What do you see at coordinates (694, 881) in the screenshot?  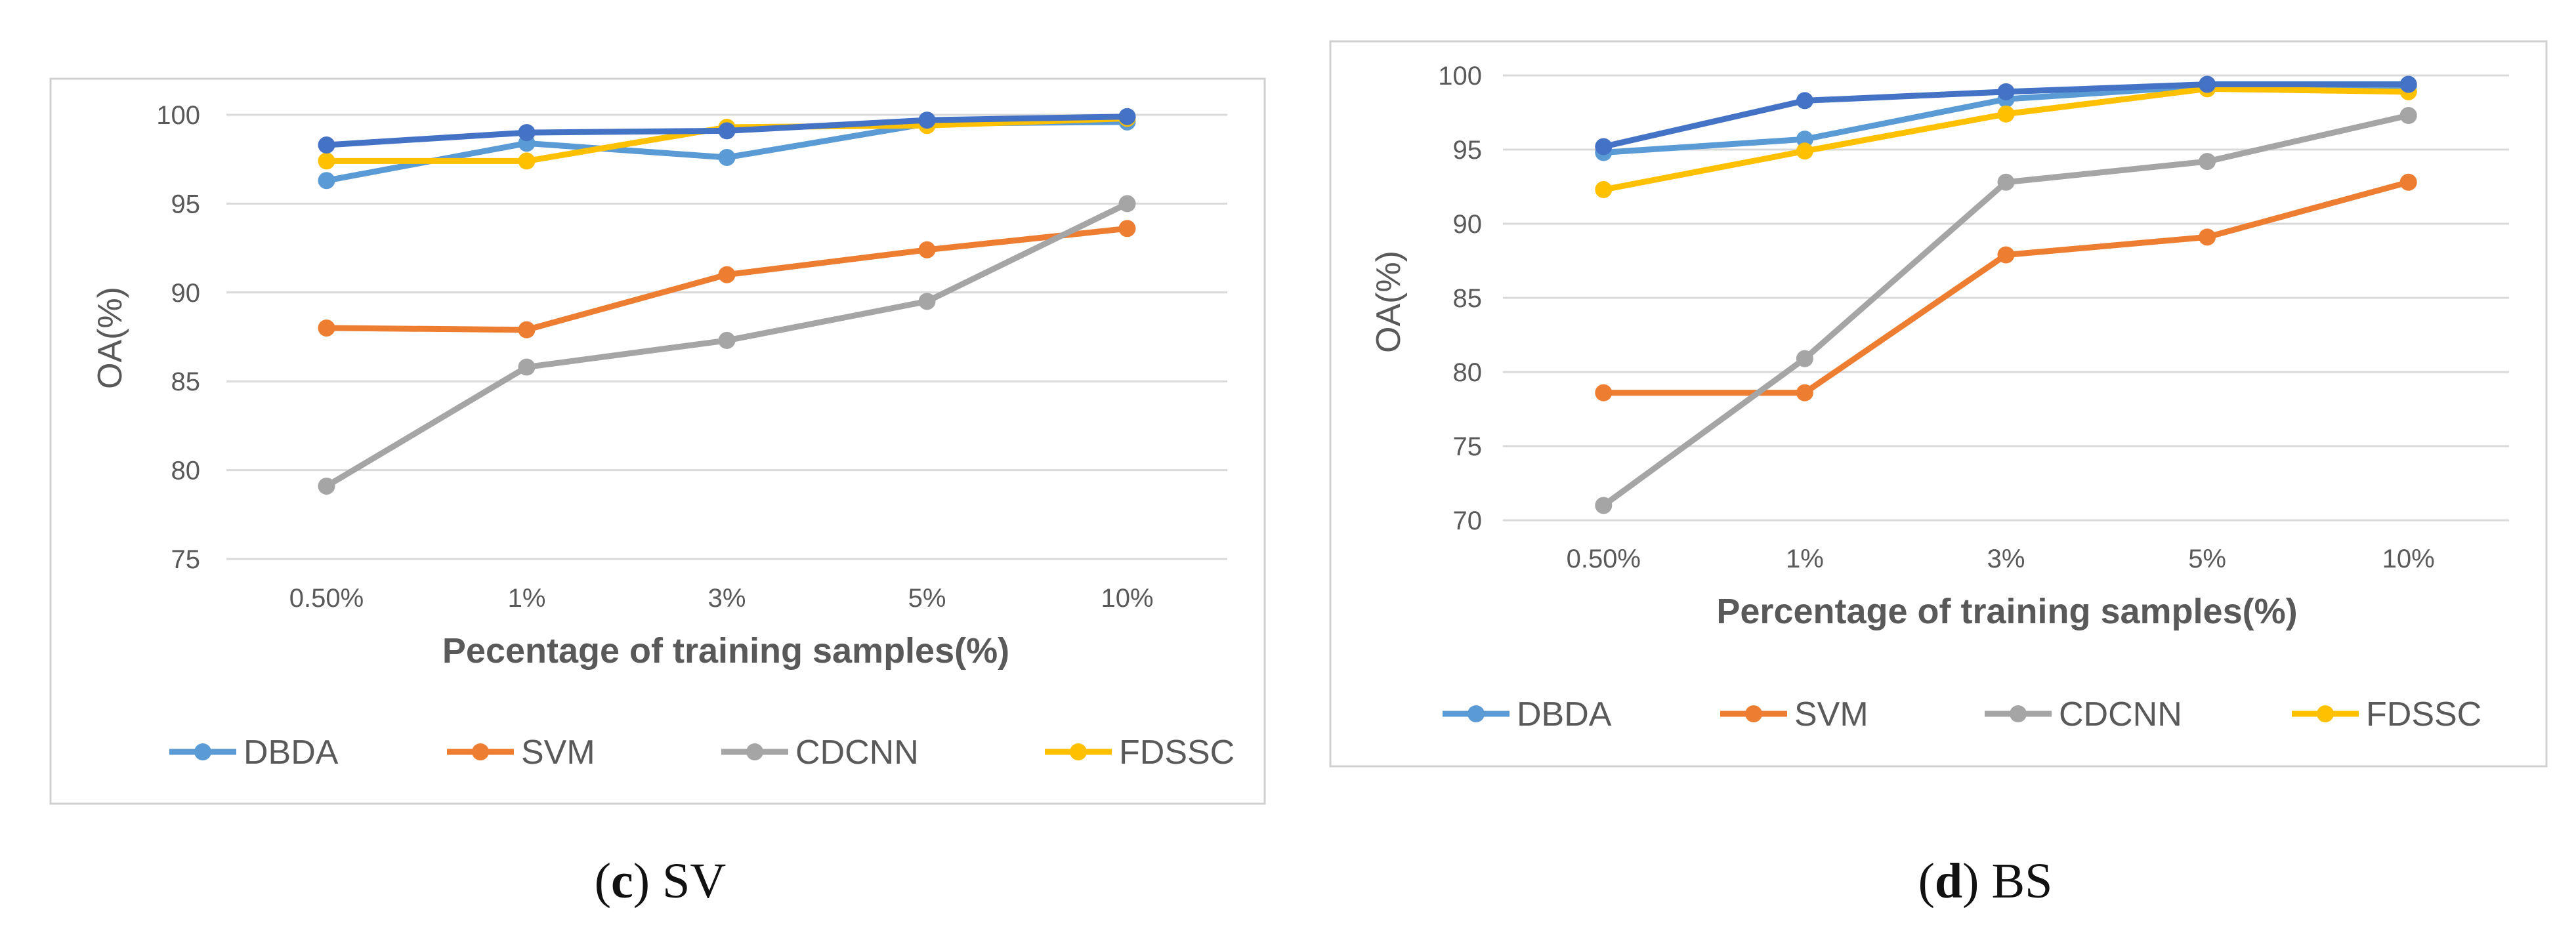 I see `caption-text: SV` at bounding box center [694, 881].